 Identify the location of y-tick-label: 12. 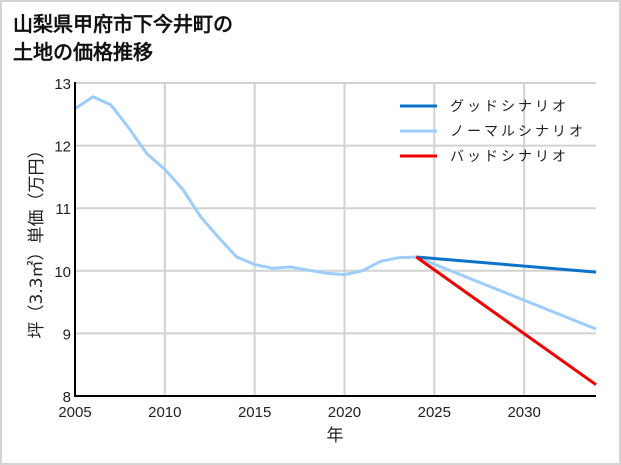
(62, 147).